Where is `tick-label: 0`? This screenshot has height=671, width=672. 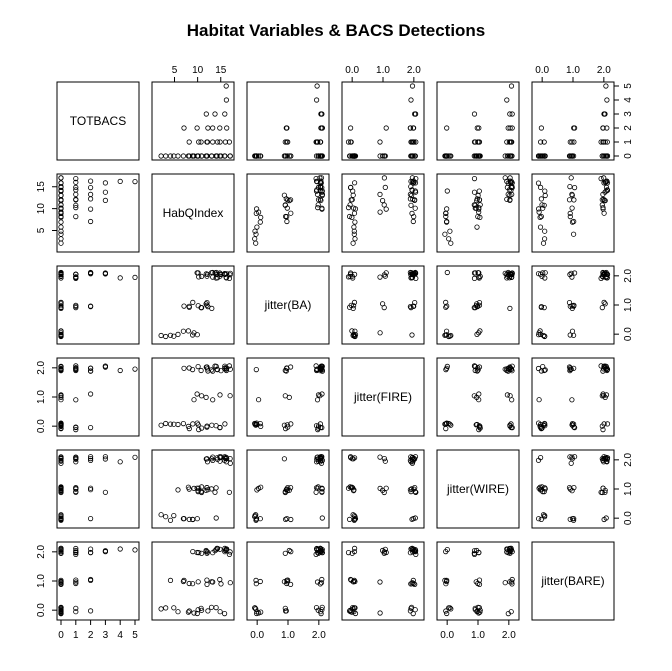 tick-label: 0 is located at coordinates (61, 635).